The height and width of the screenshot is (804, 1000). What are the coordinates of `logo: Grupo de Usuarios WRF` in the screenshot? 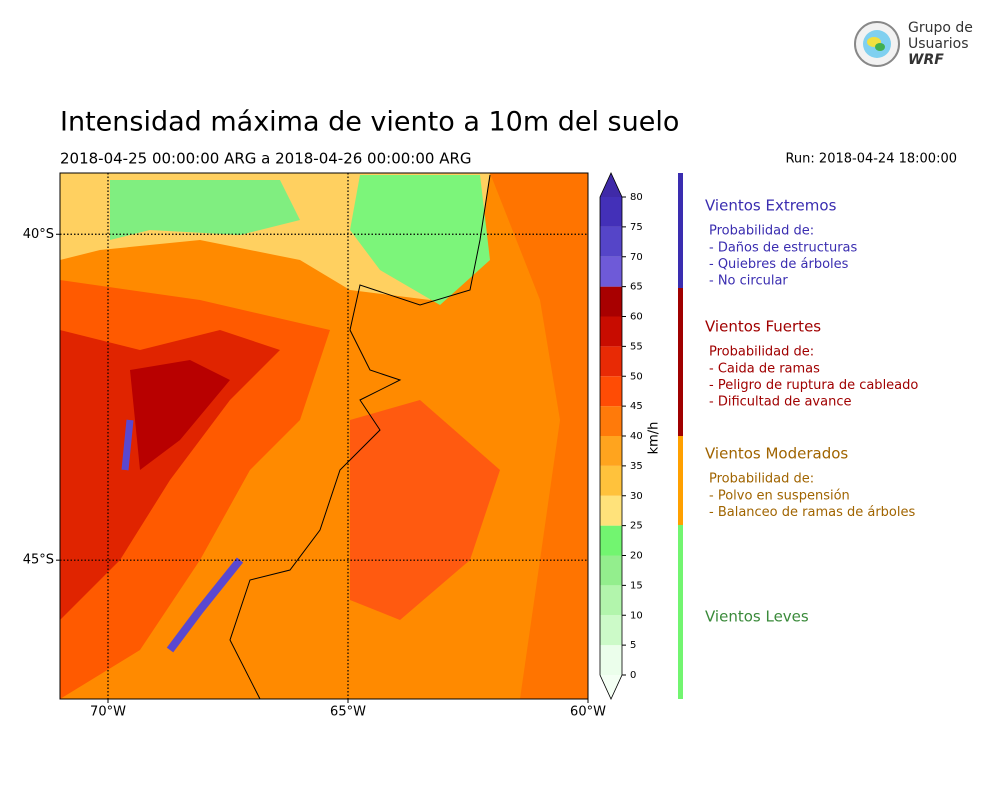 It's located at (913, 44).